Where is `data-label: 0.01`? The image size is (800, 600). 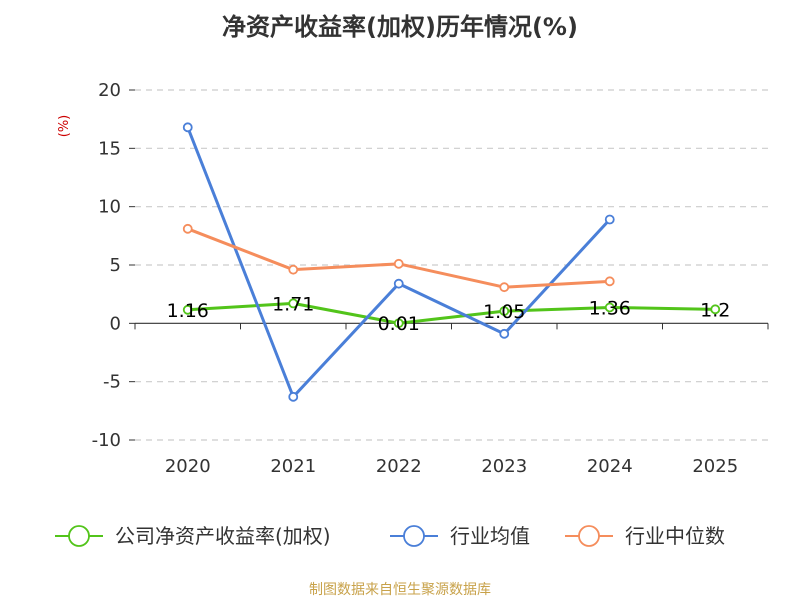 data-label: 0.01 is located at coordinates (399, 324).